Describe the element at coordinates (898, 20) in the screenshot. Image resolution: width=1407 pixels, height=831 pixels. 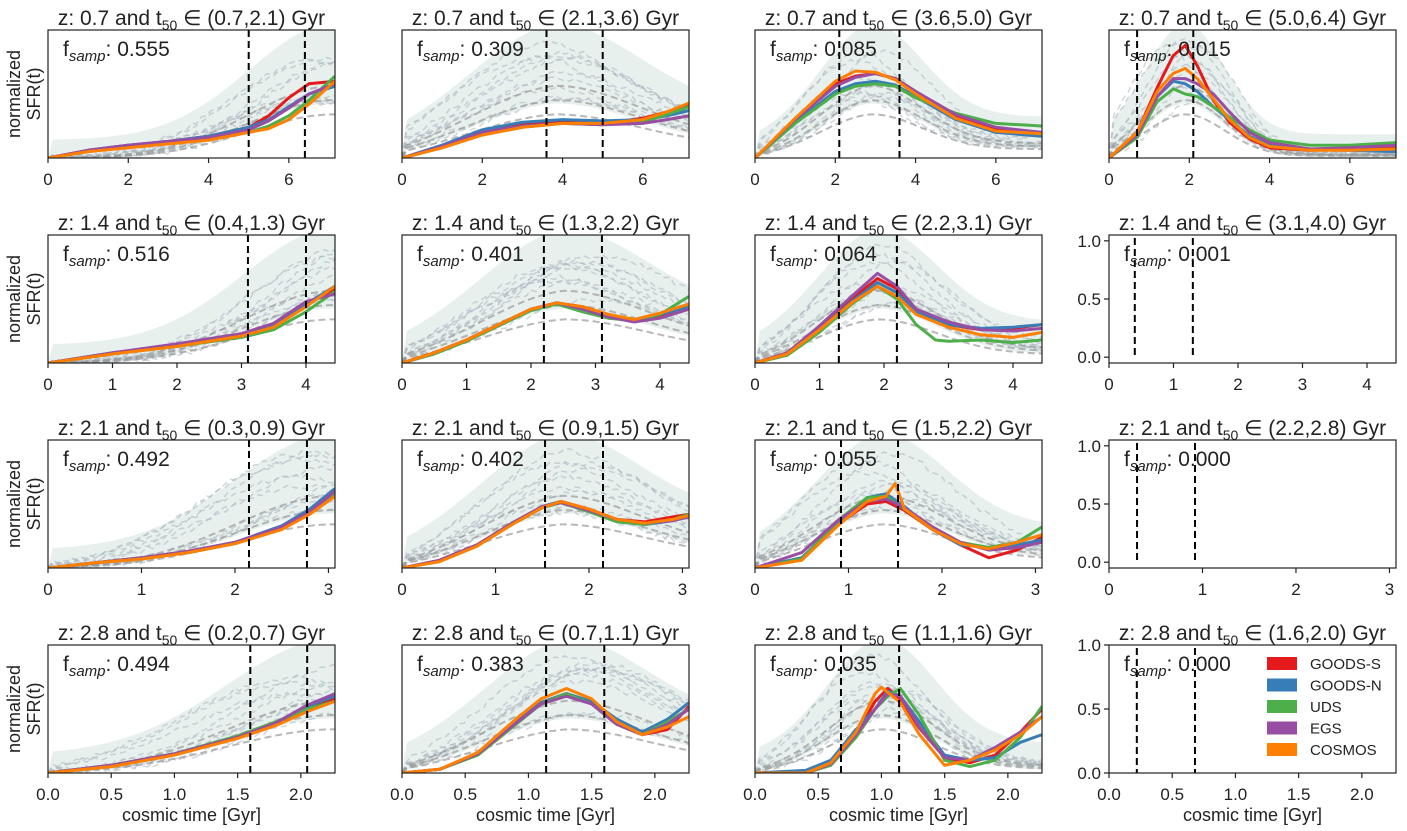
I see `subplot-title: z: 0.7 and t50 ∈ (3.6,5.0) Gyr` at that location.